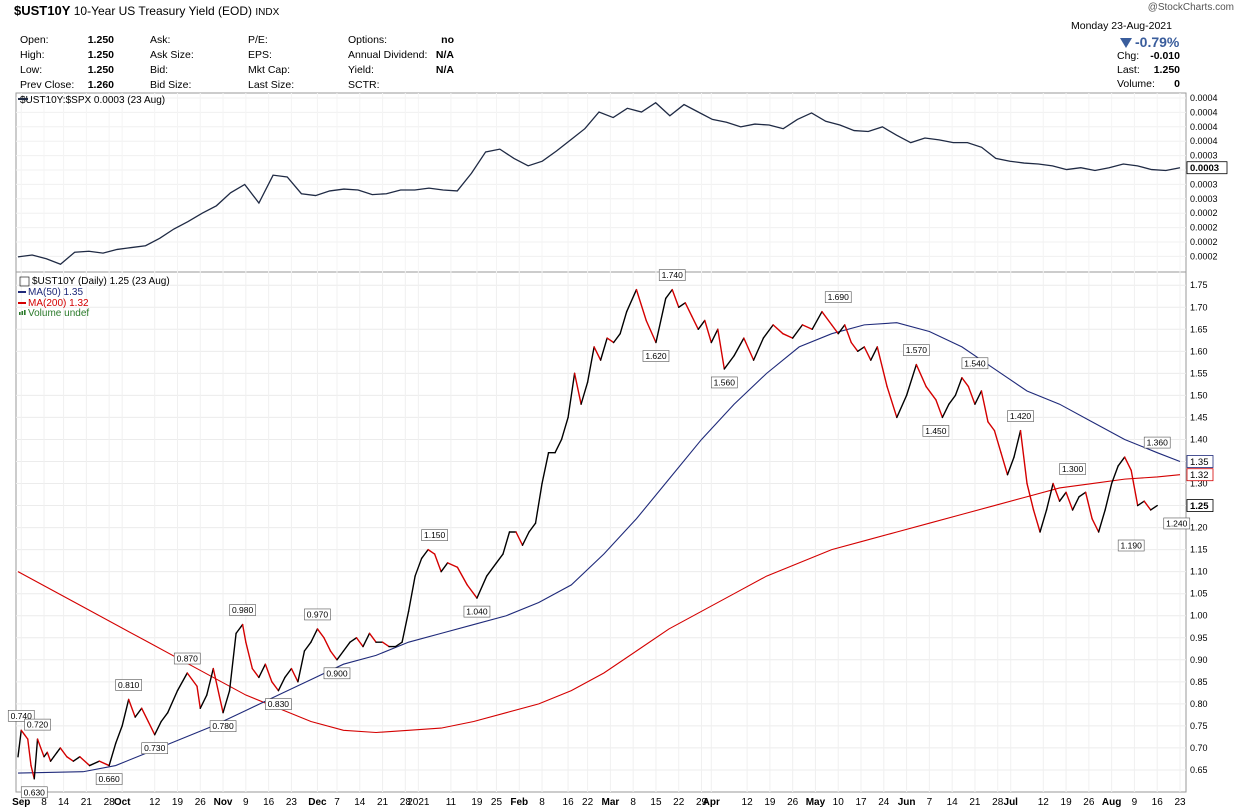 This screenshot has width=1240, height=810. Describe the element at coordinates (1199, 660) in the screenshot. I see `price-y-tick: 0.90` at that location.